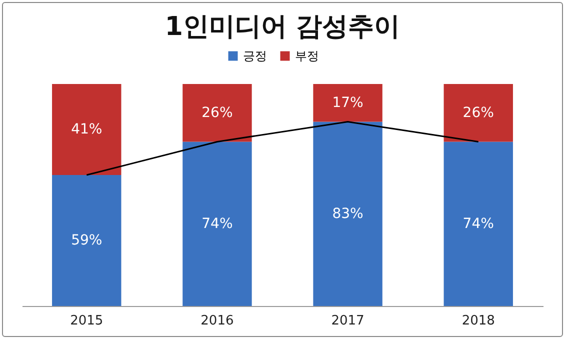 Image resolution: width=565 pixels, height=339 pixels. I want to click on x-tick-label: 2018, so click(478, 321).